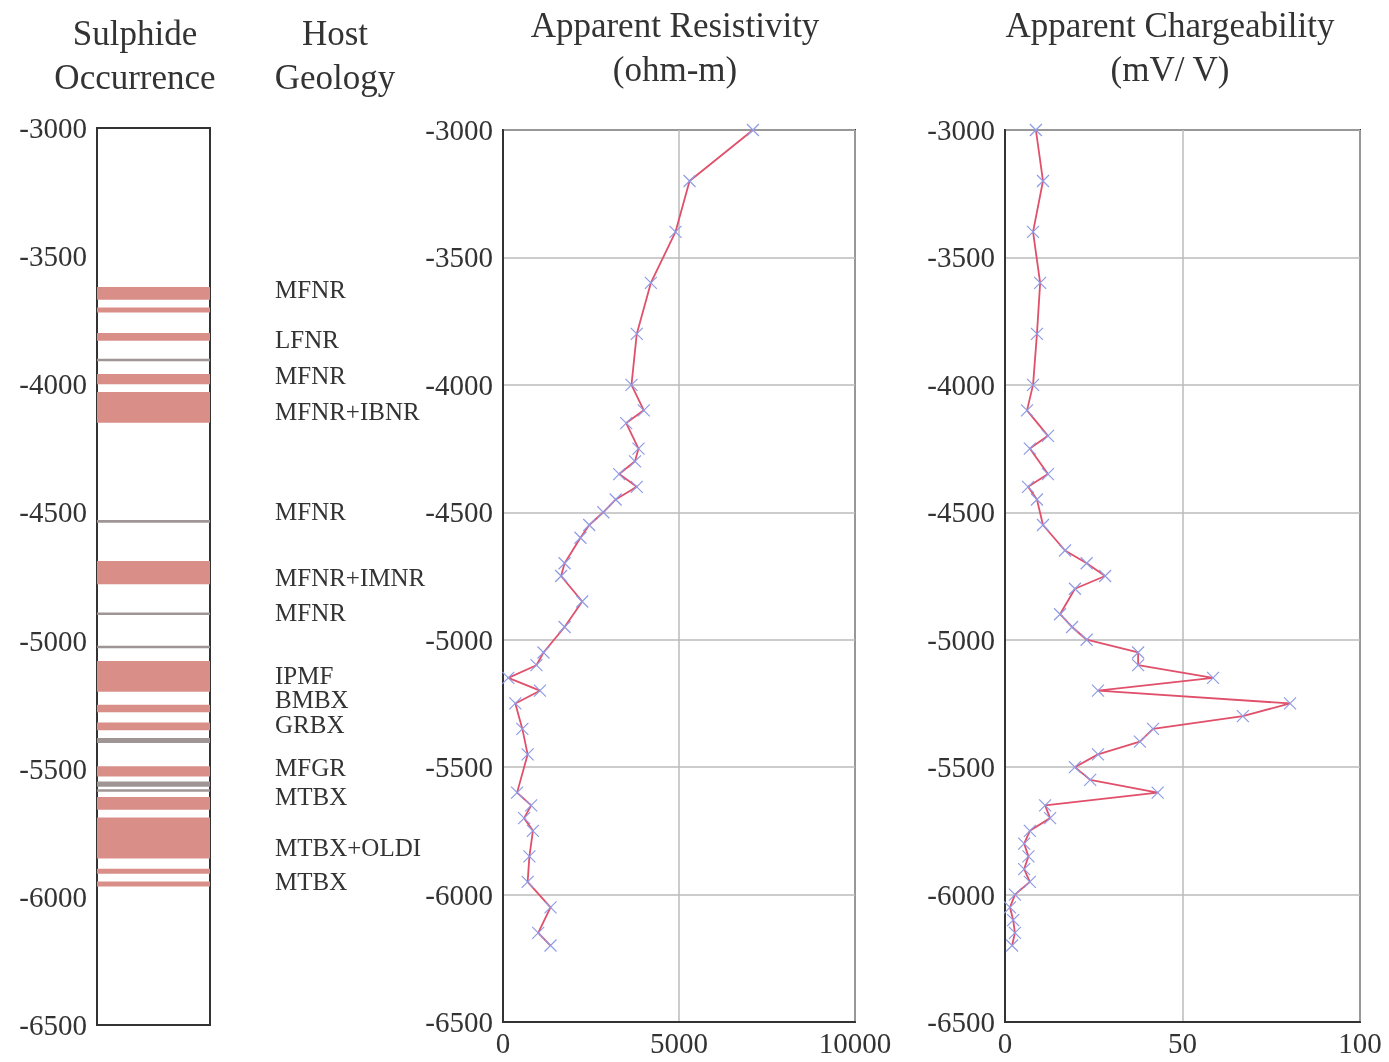 This screenshot has width=1389, height=1062. What do you see at coordinates (1170, 48) in the screenshot?
I see `chart-title: Apparent Chargeability (mV/ V)` at bounding box center [1170, 48].